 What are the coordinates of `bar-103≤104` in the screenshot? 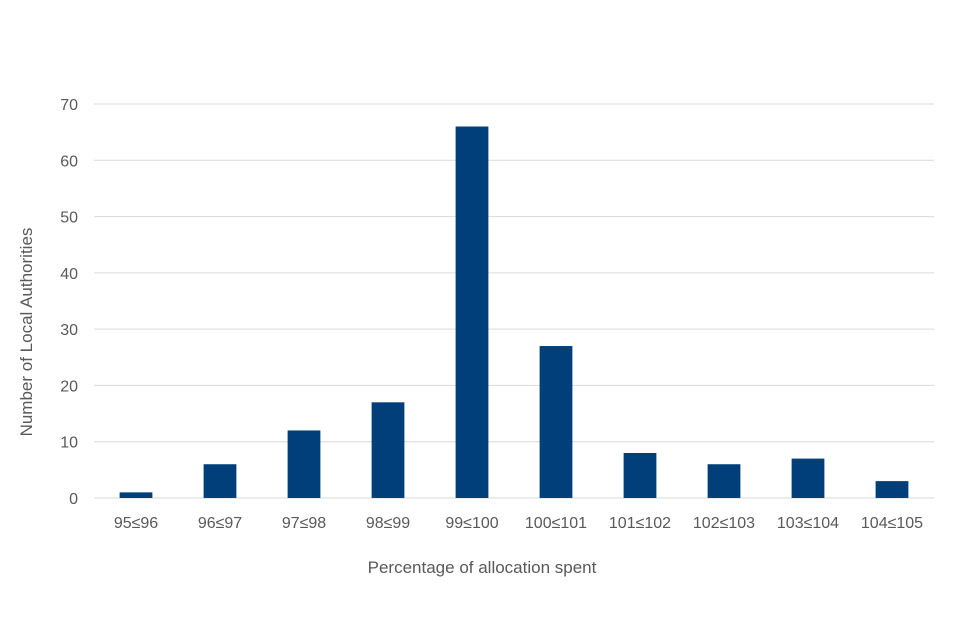 It's located at (808, 478).